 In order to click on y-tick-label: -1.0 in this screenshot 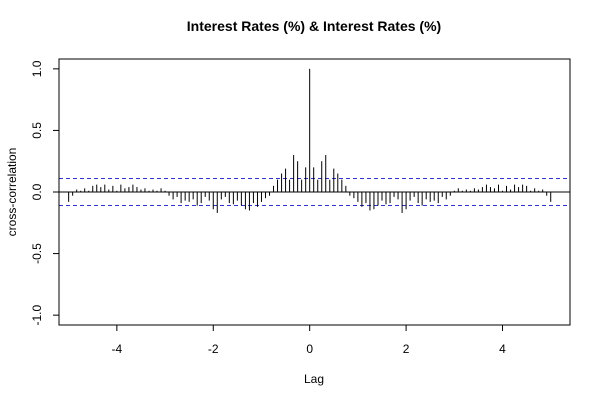, I will do `click(37, 314)`.